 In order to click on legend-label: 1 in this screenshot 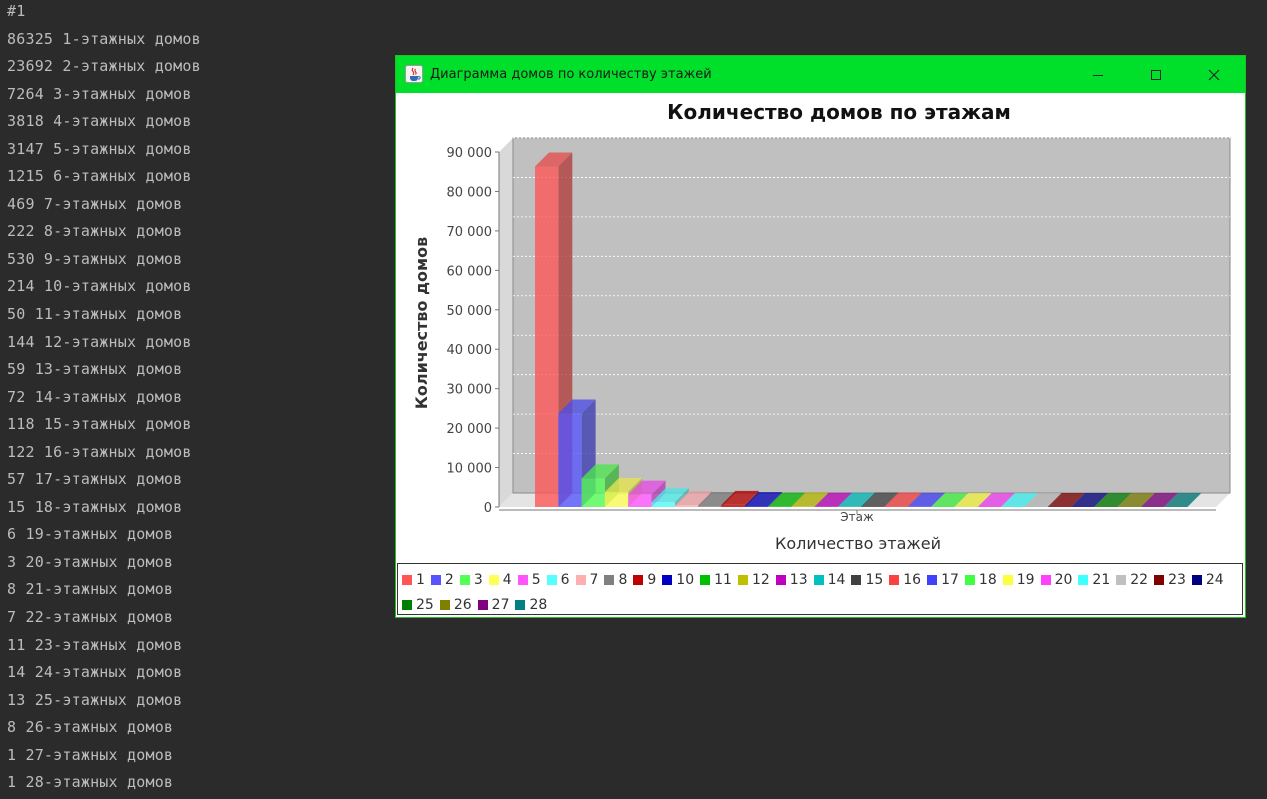, I will do `click(420, 580)`.